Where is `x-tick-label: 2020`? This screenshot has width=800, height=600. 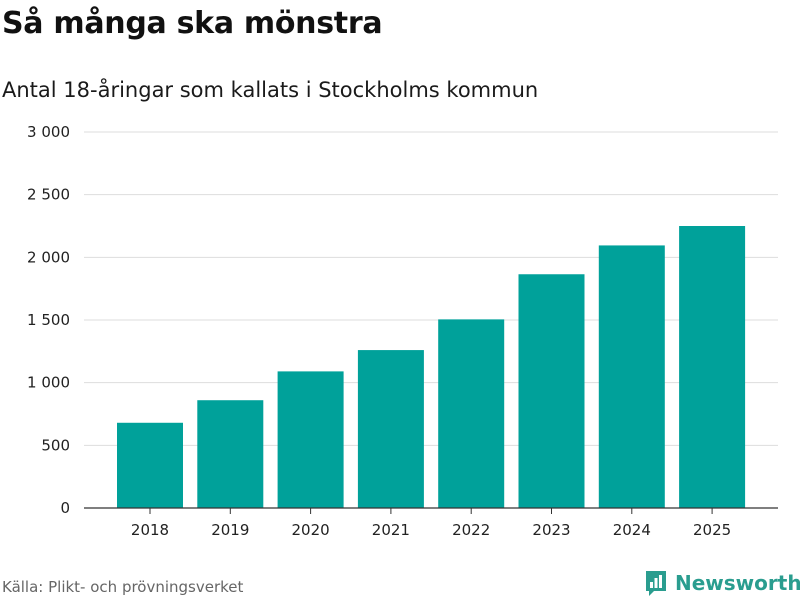
x-tick-label: 2020 is located at coordinates (311, 530).